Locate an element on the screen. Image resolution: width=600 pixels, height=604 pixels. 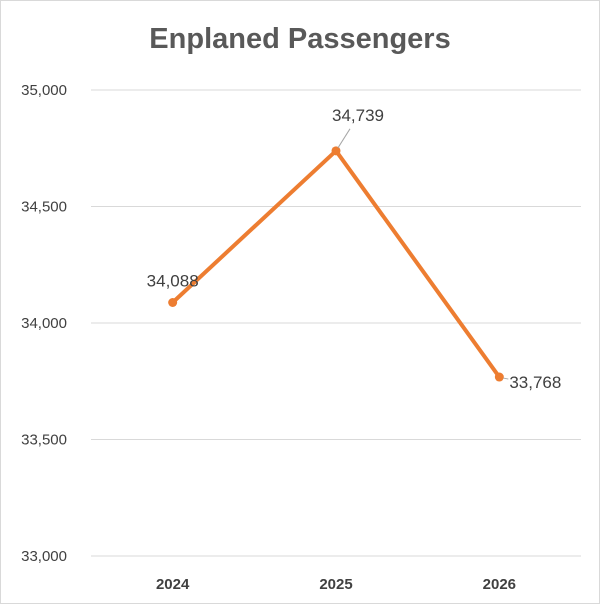
x-tick-label: 2024 is located at coordinates (173, 584).